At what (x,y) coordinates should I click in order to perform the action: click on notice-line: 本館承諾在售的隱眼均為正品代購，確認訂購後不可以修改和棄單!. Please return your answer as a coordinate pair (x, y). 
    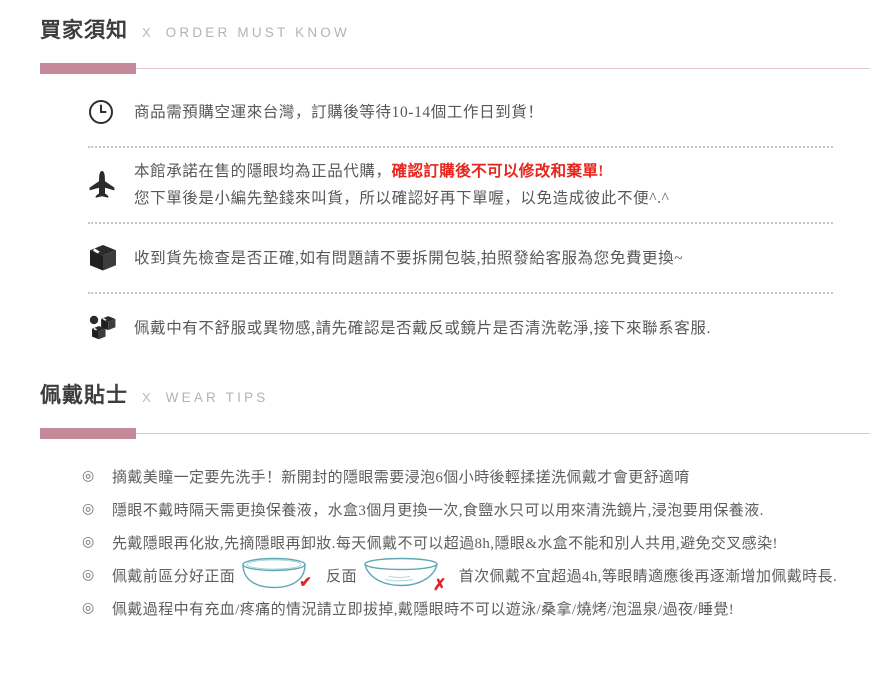
    Looking at the image, I should click on (491, 171).